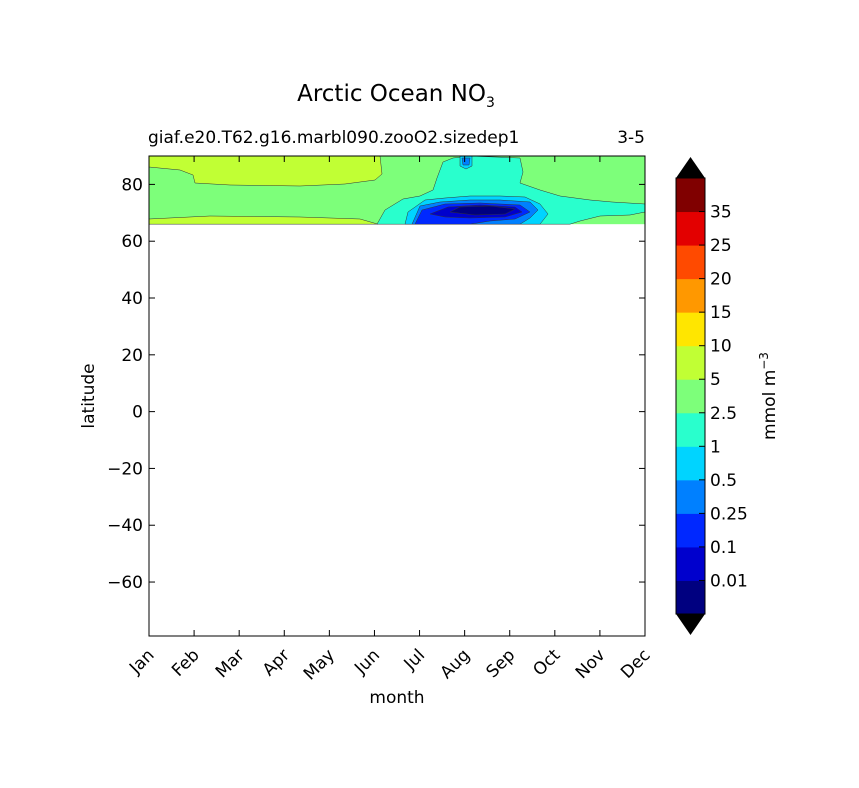 This screenshot has height=788, width=859. Describe the element at coordinates (132, 185) in the screenshot. I see `y-tick-label: 80` at that location.